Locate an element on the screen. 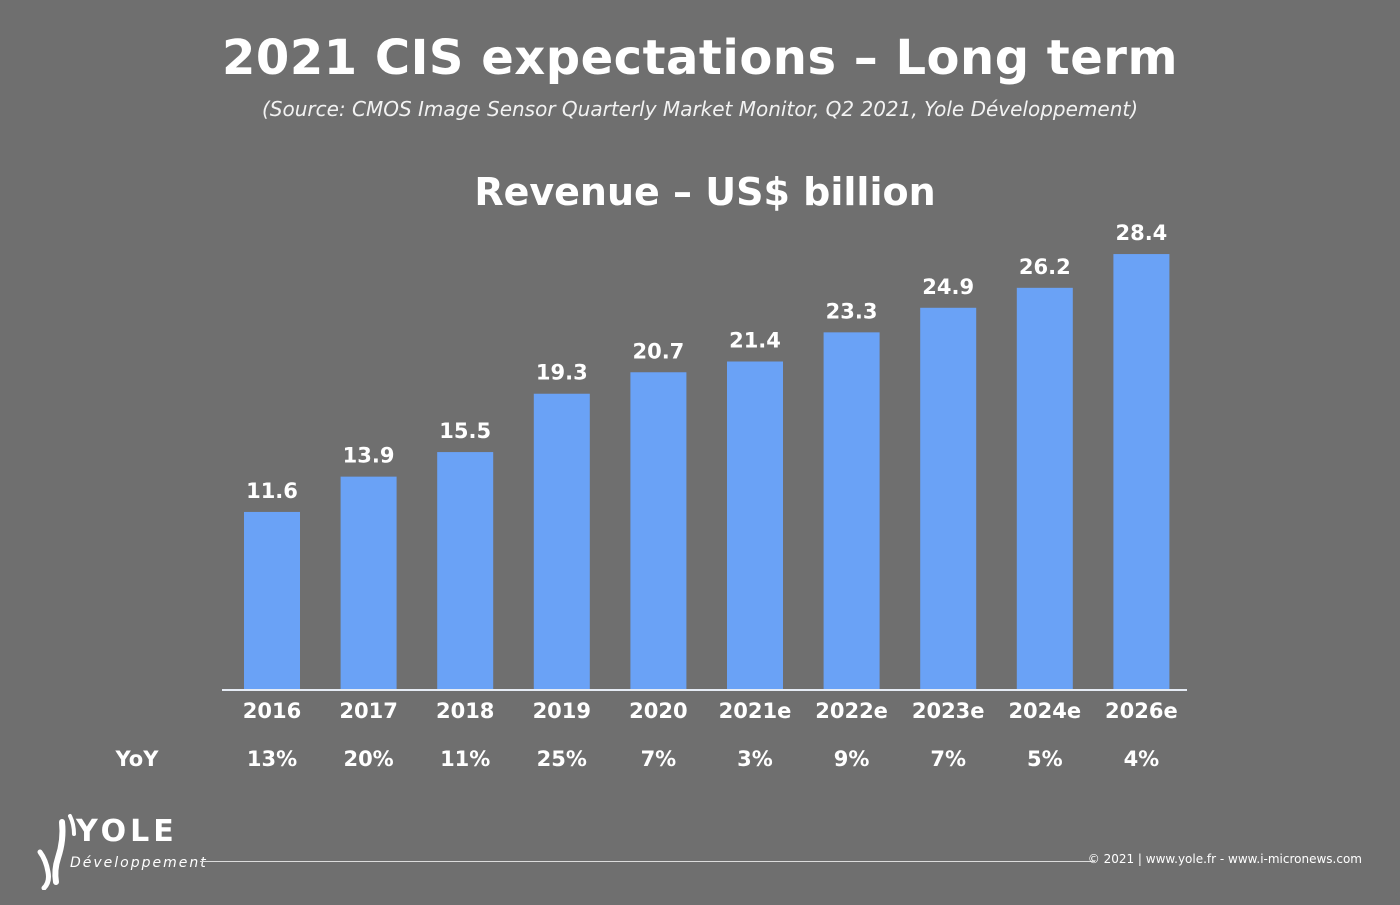  yoy-row-label: YoY is located at coordinates (137, 759).